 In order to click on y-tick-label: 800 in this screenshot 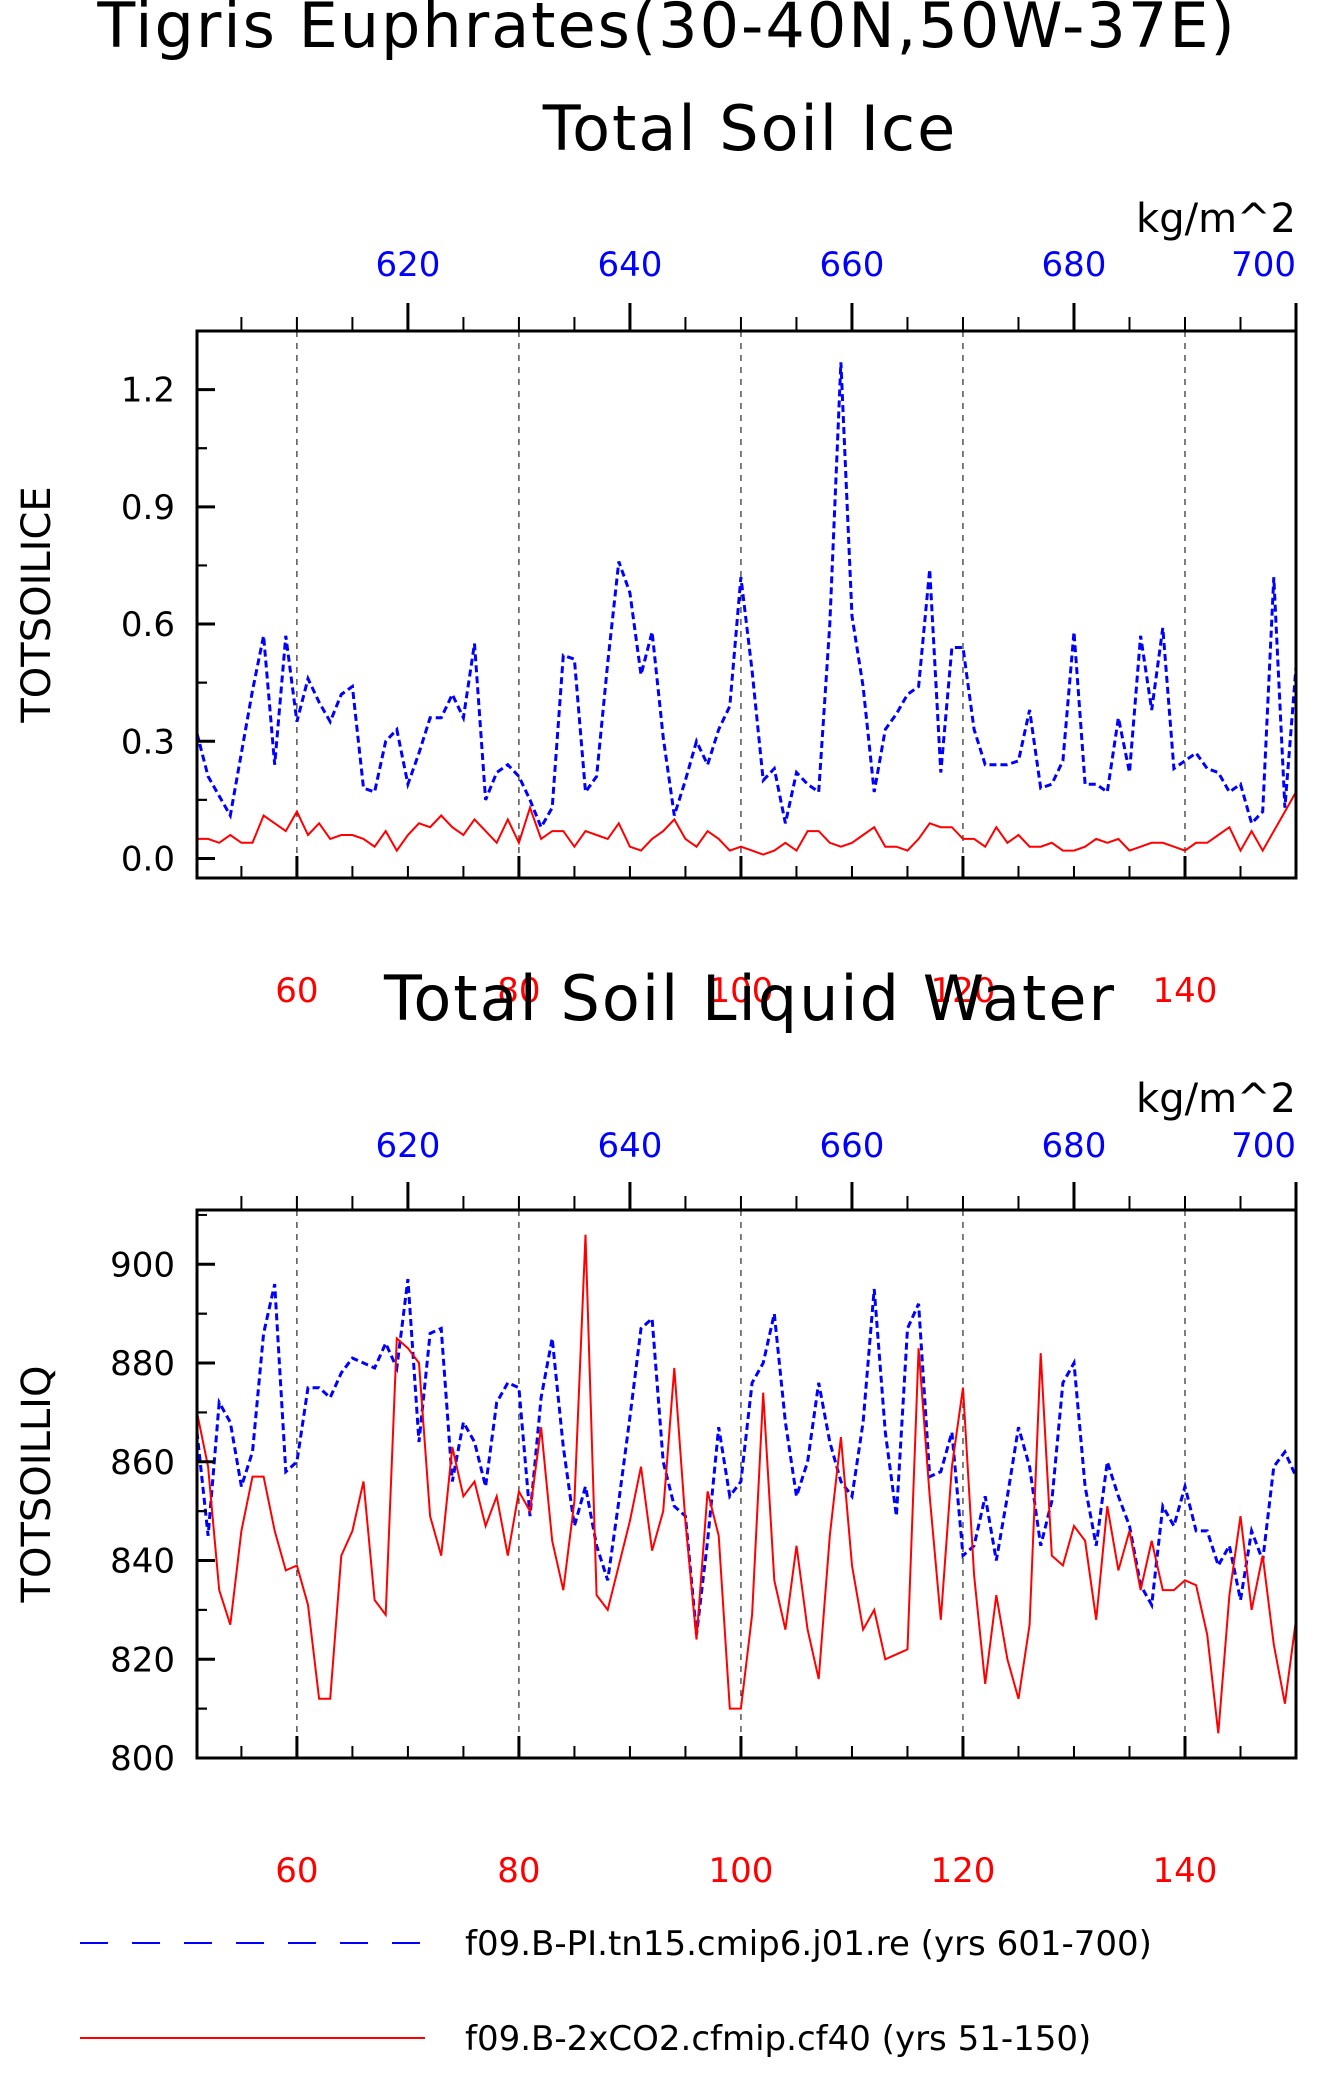, I will do `click(142, 1759)`.